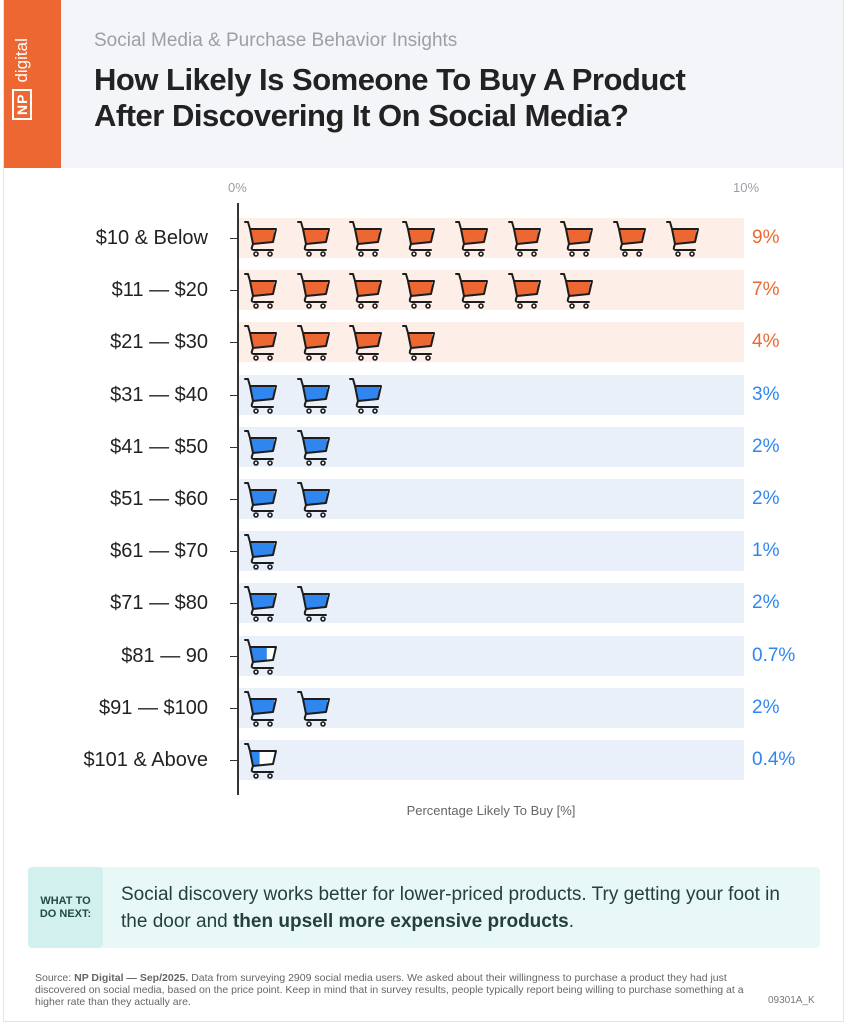  I want to click on tip-text-bold: then upsell more expensive products, so click(400, 921).